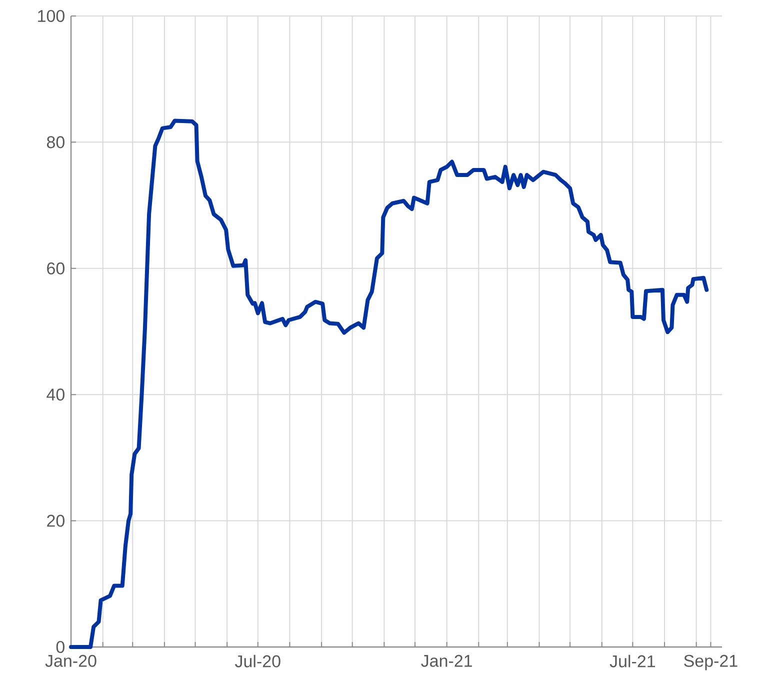 The height and width of the screenshot is (689, 757). Describe the element at coordinates (70, 660) in the screenshot. I see `x-tick-label: Jan-20` at that location.